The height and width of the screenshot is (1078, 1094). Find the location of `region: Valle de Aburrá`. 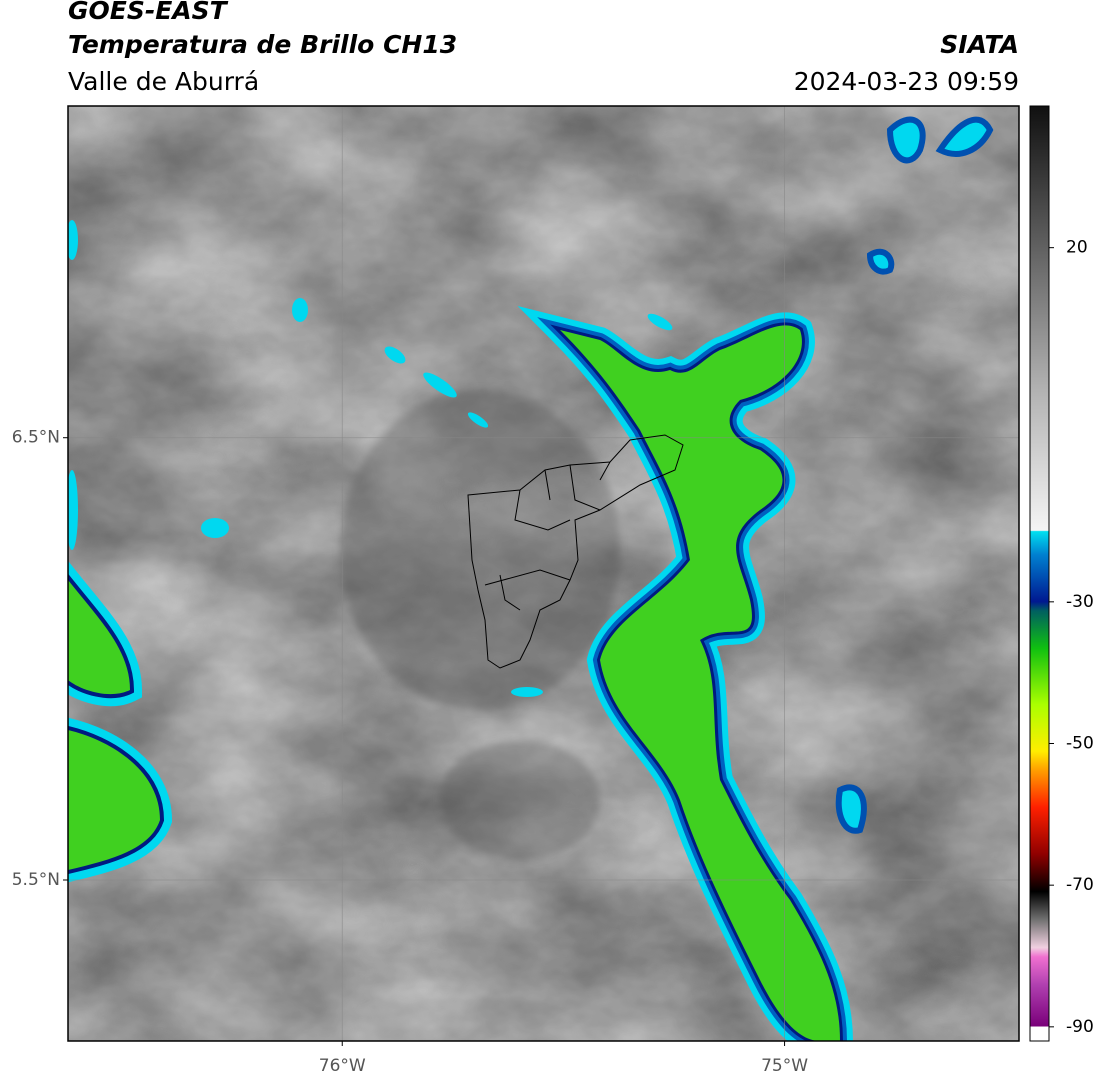

region: Valle de Aburrá is located at coordinates (163, 81).